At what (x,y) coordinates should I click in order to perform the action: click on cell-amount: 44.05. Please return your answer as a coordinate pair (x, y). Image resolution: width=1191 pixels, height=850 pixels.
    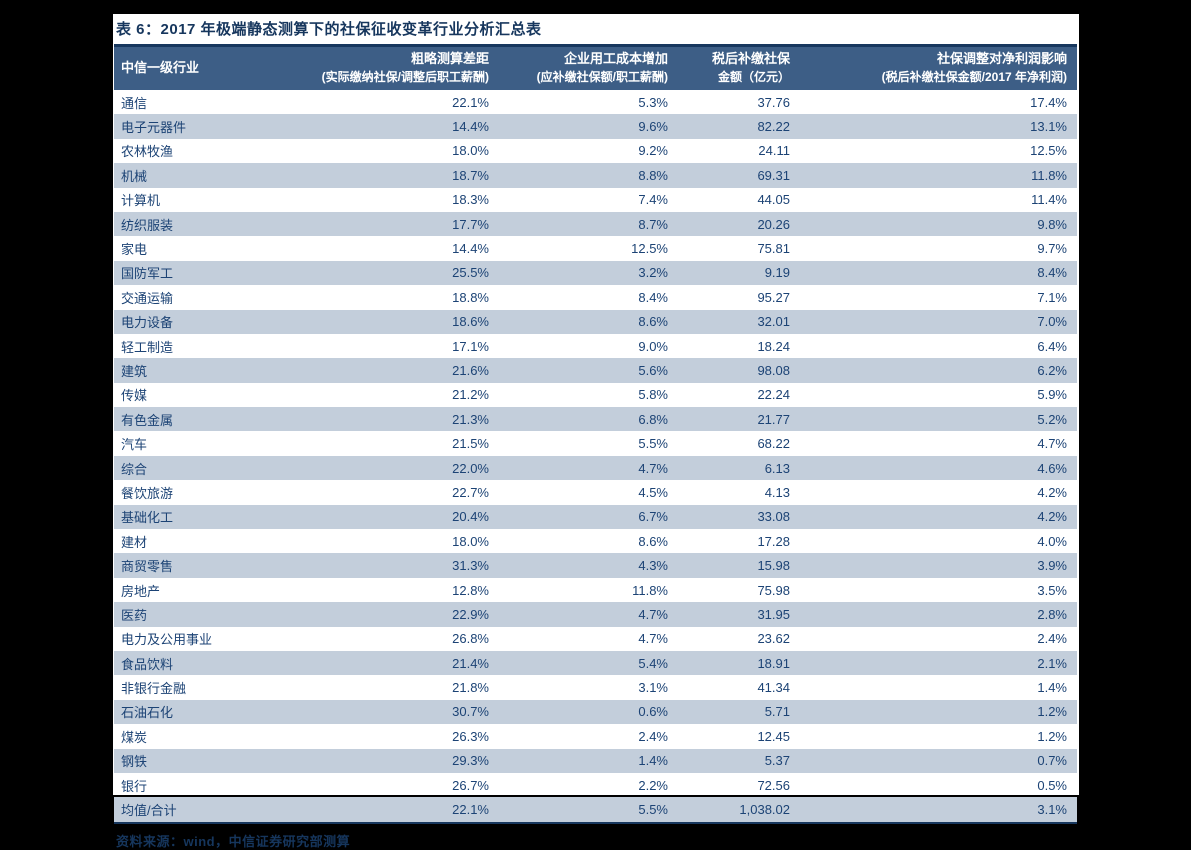
    Looking at the image, I should click on (773, 200).